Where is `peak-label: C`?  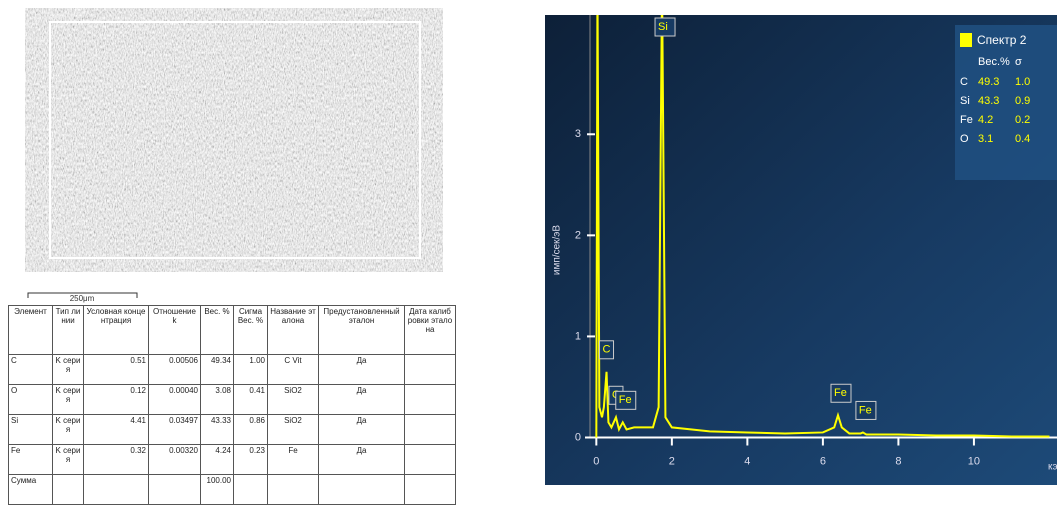 peak-label: C is located at coordinates (607, 350).